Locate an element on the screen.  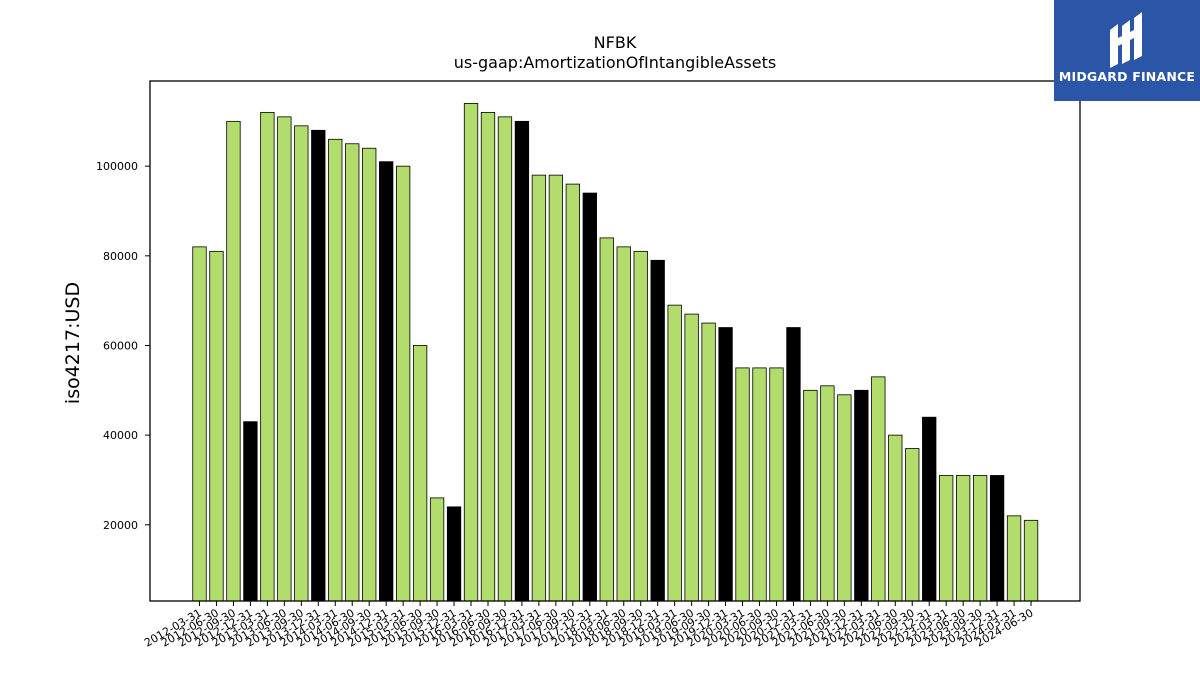
y-tick-label: 100000 is located at coordinates (117, 166).